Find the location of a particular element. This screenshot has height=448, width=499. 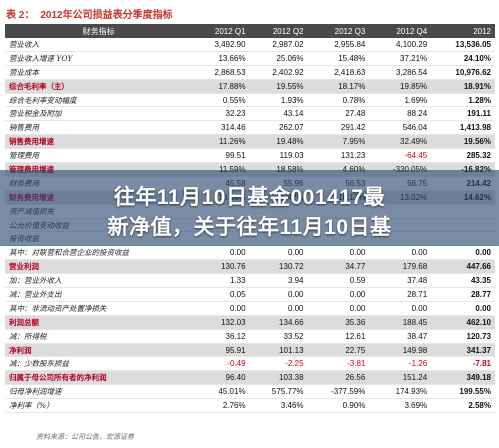

table-cell: 314.46 is located at coordinates (221, 128).